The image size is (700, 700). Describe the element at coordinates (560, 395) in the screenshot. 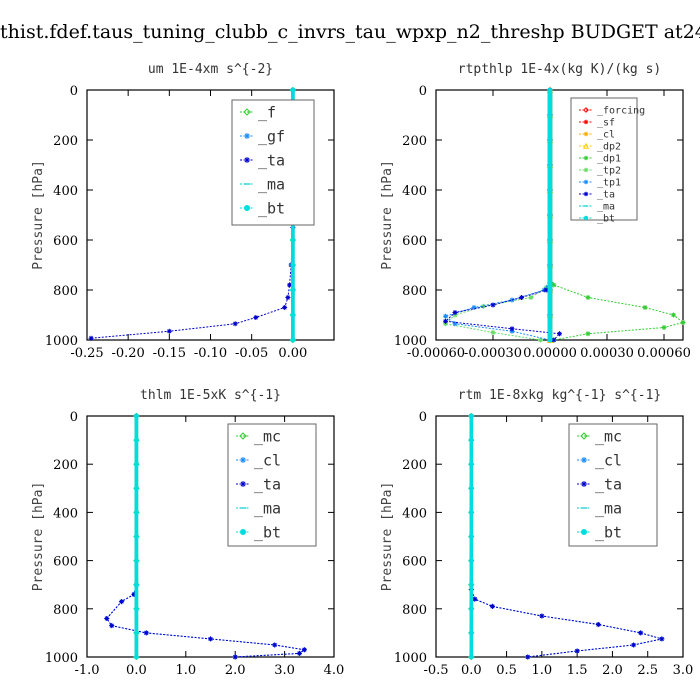

I see `panel-title: rtm 1E-8xkg kg^{-1} s^{-1}` at that location.